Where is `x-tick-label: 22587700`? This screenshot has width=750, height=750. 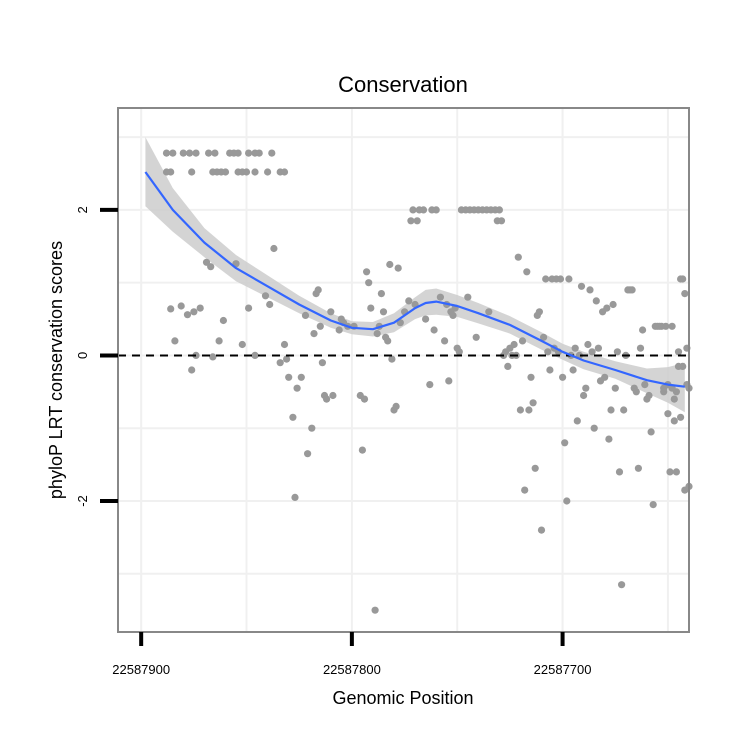
x-tick-label: 22587700 is located at coordinates (563, 669).